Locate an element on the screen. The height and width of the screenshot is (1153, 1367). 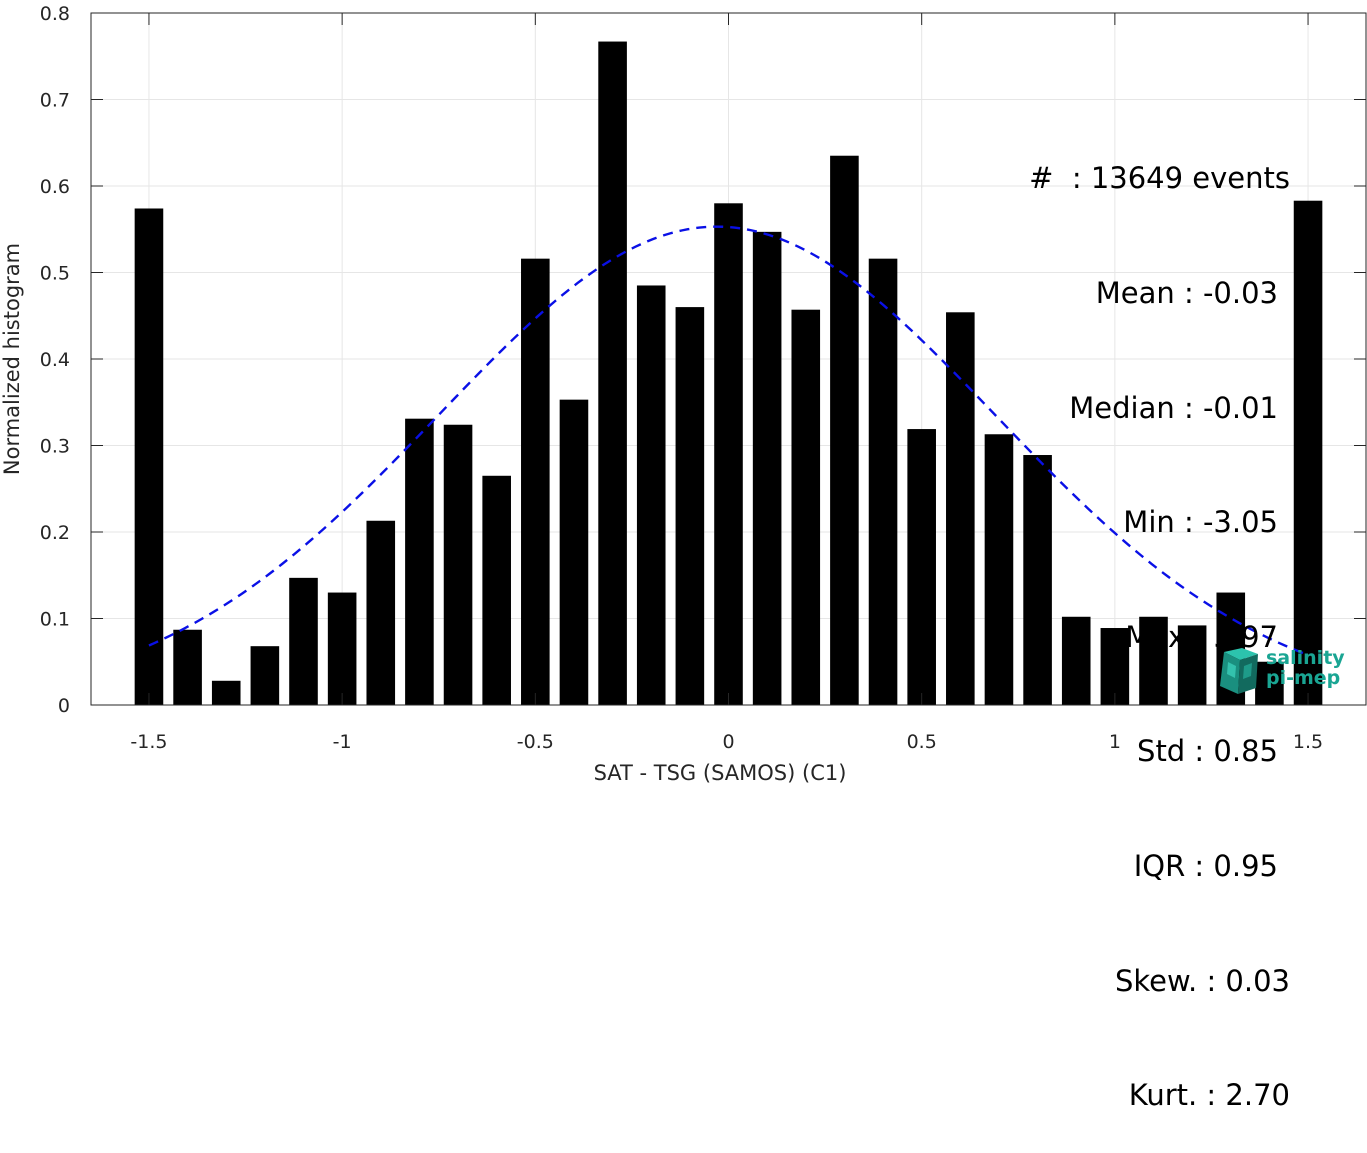
salinity-pimep-logo: salinity pi-mep is located at coordinates (1283, 672).